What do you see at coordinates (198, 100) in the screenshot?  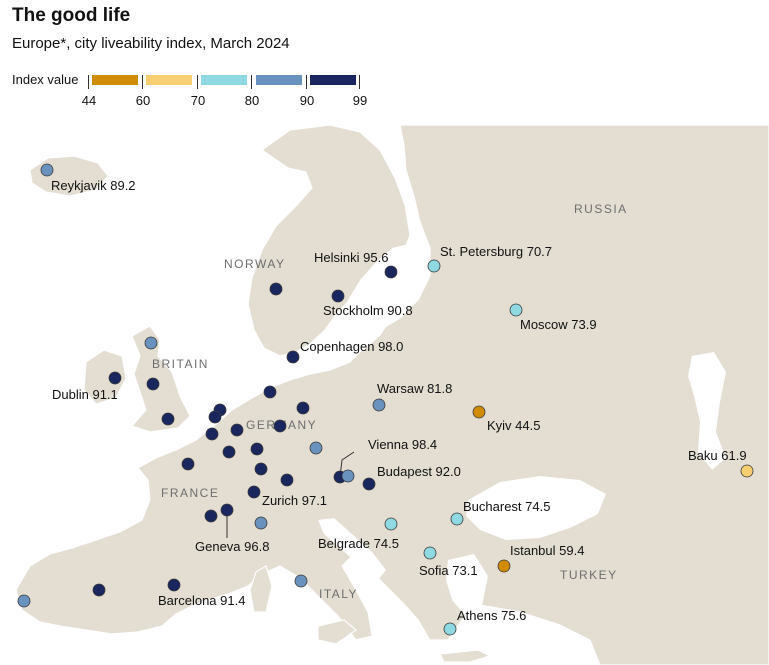 I see `legend-tick-label: 70` at bounding box center [198, 100].